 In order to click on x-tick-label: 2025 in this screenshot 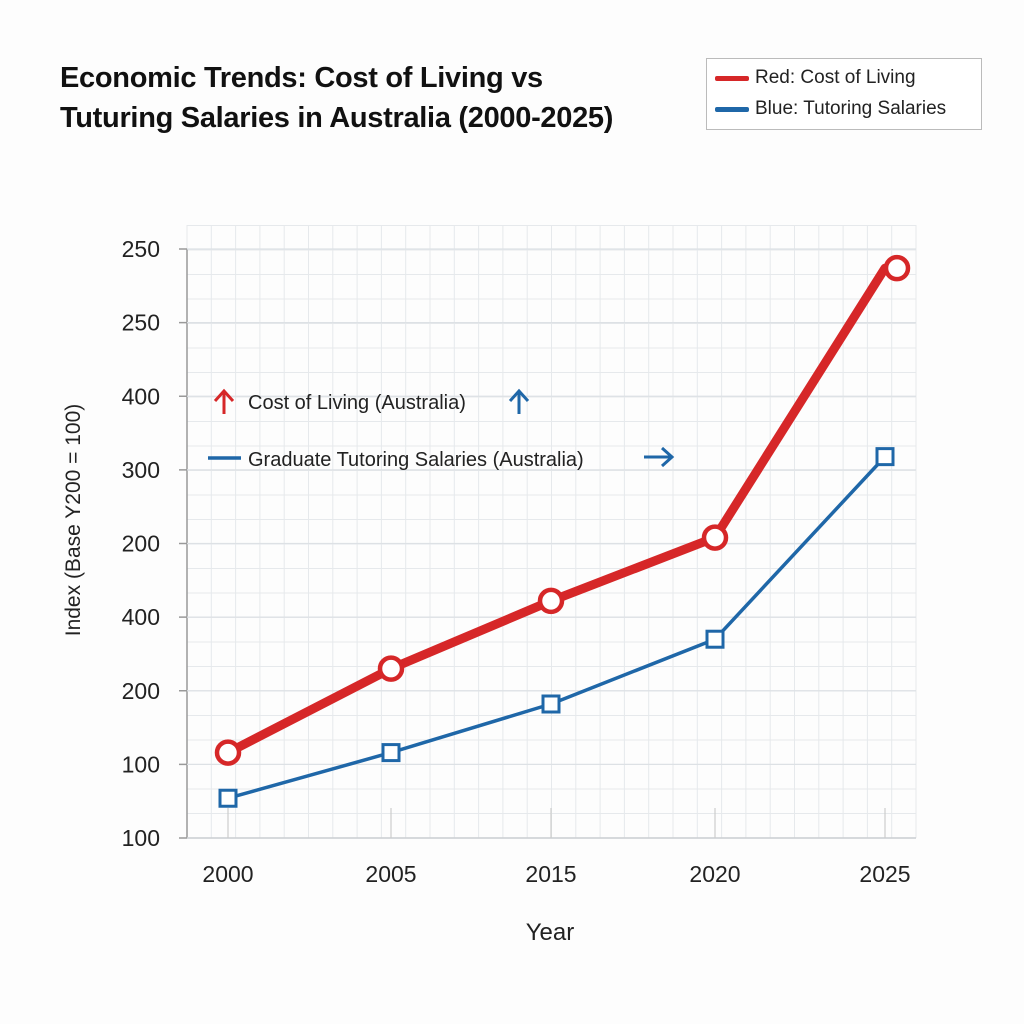, I will do `click(884, 874)`.